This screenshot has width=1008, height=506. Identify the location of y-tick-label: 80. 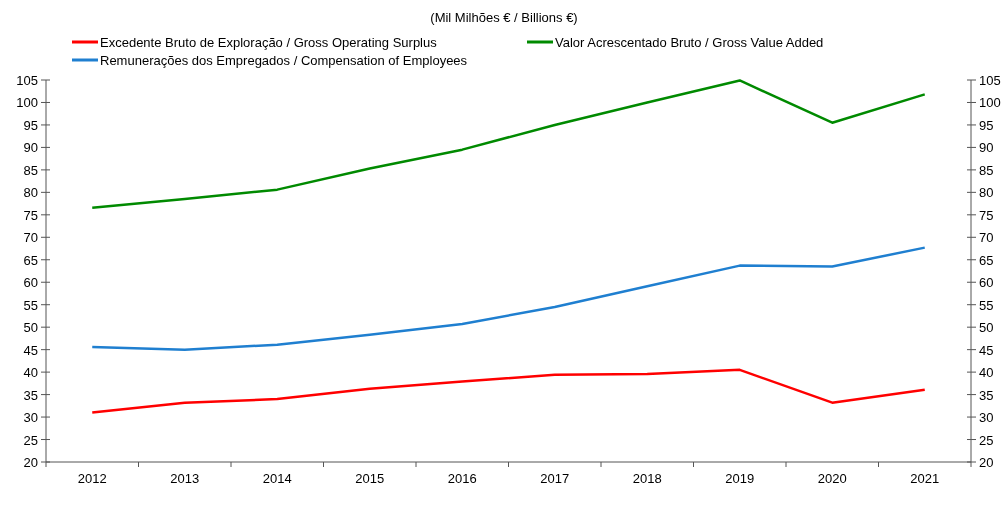
(30, 193).